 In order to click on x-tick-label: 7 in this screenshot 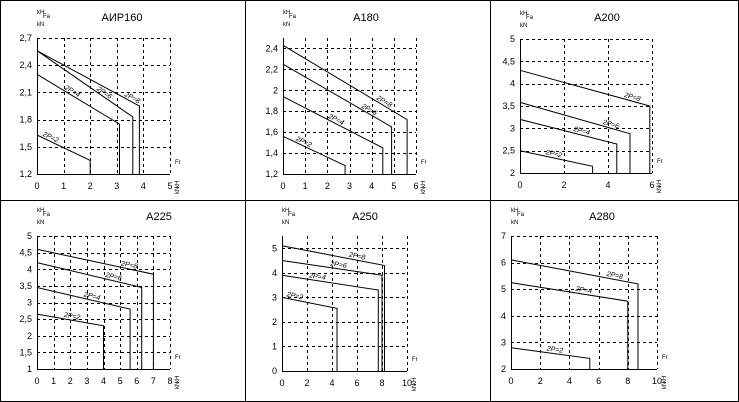, I will do `click(153, 381)`.